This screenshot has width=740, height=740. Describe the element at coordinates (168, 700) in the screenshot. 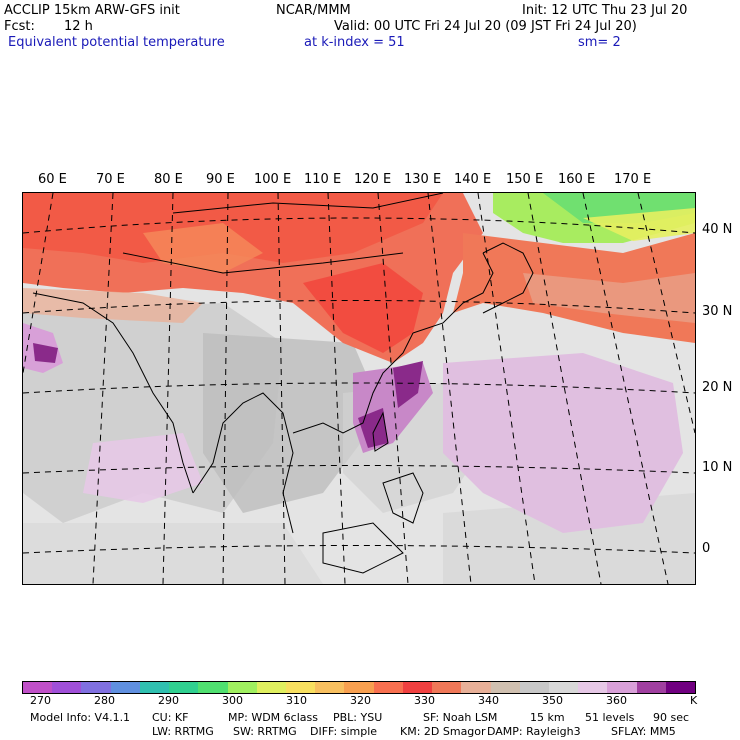

I see `colorbar-tick-label: 290` at that location.